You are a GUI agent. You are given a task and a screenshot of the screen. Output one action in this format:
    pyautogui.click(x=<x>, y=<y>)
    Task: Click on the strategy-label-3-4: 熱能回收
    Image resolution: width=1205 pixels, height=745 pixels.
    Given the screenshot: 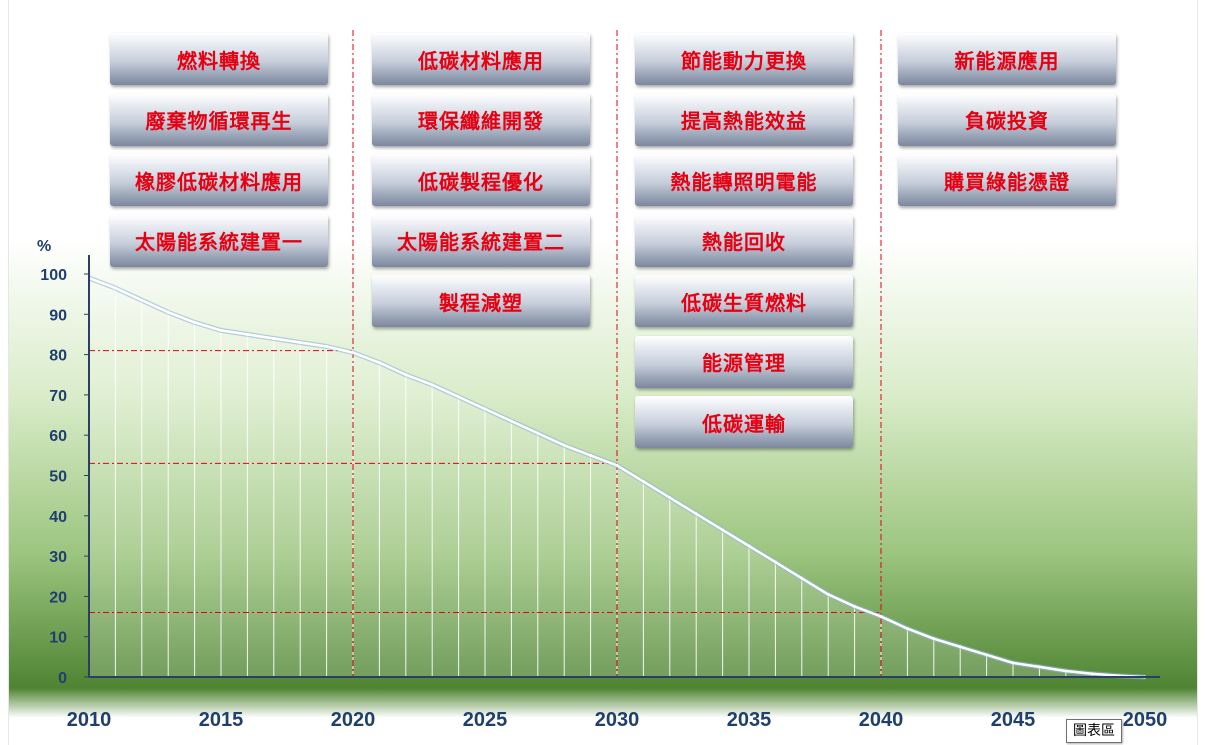 What is the action you would take?
    pyautogui.click(x=744, y=240)
    